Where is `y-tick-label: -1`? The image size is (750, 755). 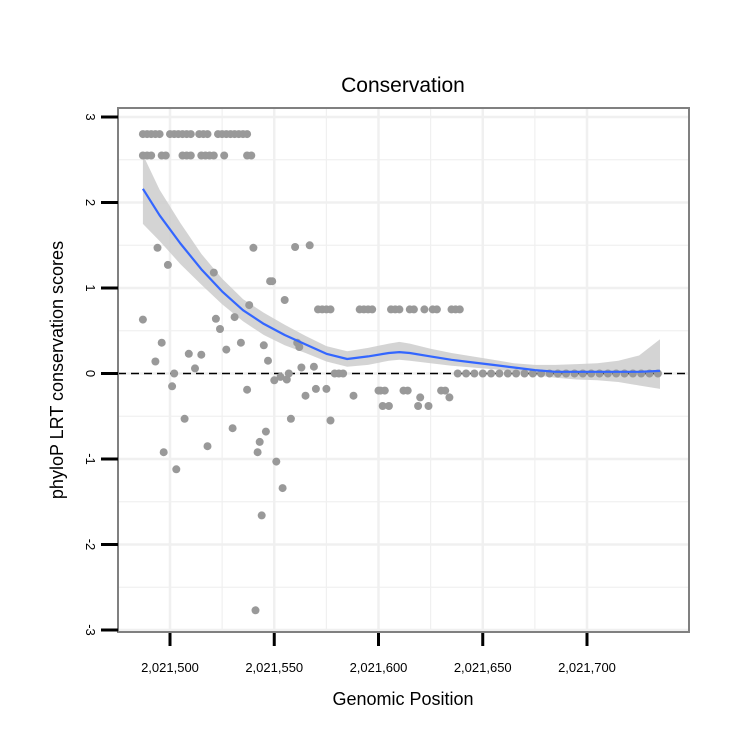
y-tick-label: -1 is located at coordinates (90, 459).